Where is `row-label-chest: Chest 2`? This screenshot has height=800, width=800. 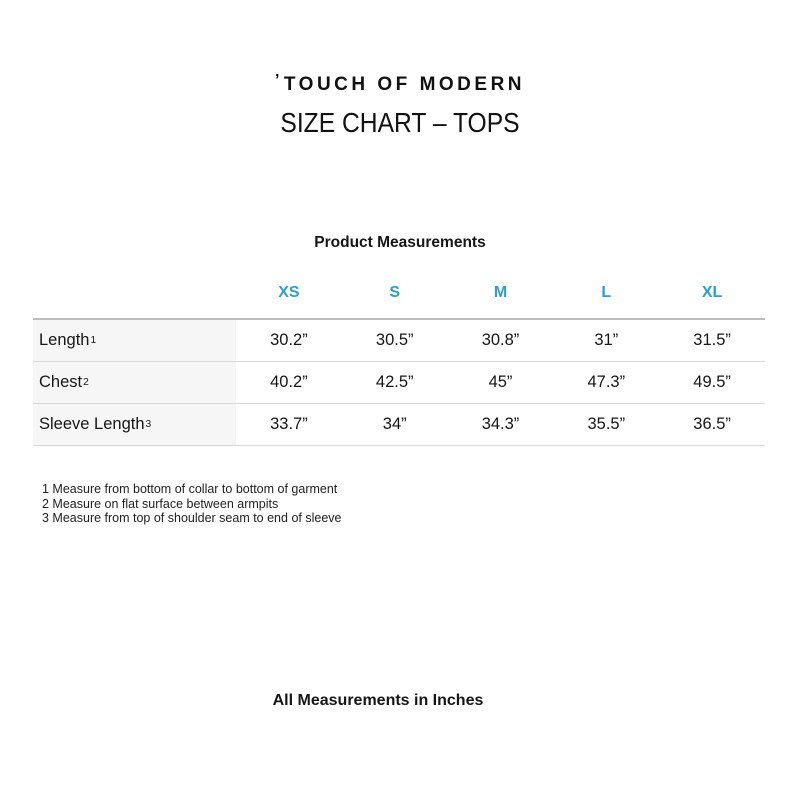 row-label-chest: Chest 2 is located at coordinates (134, 382).